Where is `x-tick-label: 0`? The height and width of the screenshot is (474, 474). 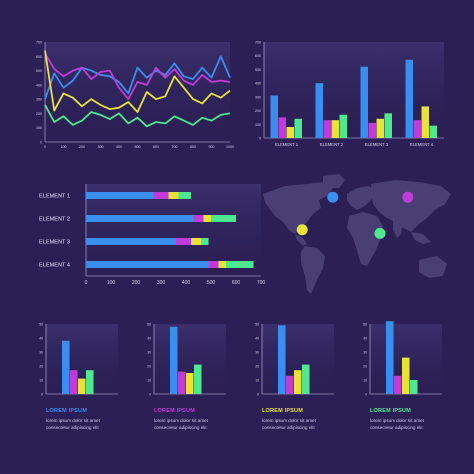 x-tick-label: 0 is located at coordinates (45, 147).